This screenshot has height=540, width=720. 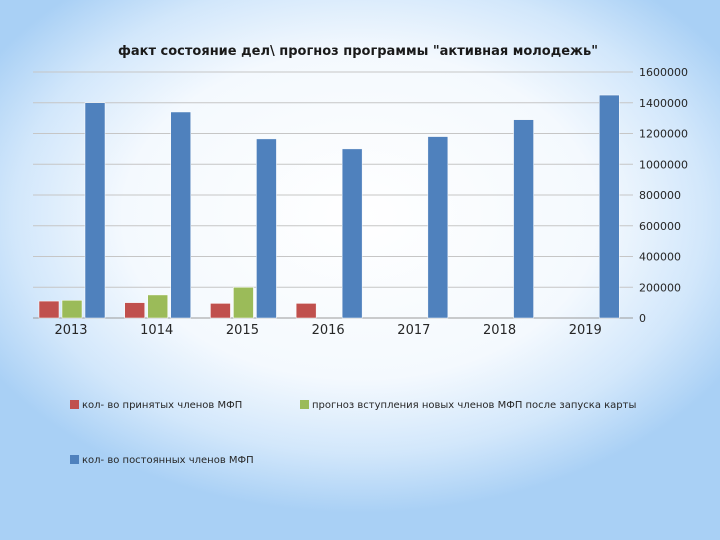 What do you see at coordinates (642, 318) in the screenshot?
I see `y-tick-label: 0` at bounding box center [642, 318].